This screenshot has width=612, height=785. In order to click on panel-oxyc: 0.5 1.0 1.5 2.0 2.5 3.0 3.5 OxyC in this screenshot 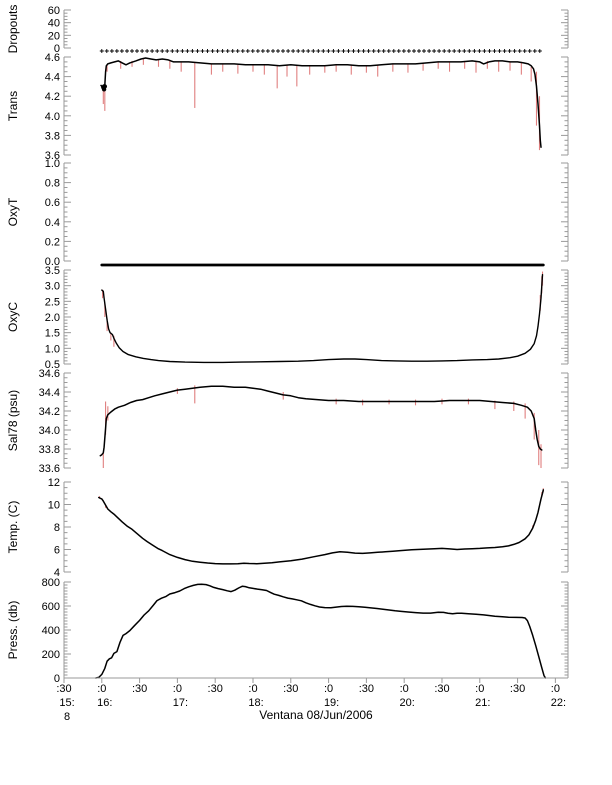, I will do `click(287, 318)`.